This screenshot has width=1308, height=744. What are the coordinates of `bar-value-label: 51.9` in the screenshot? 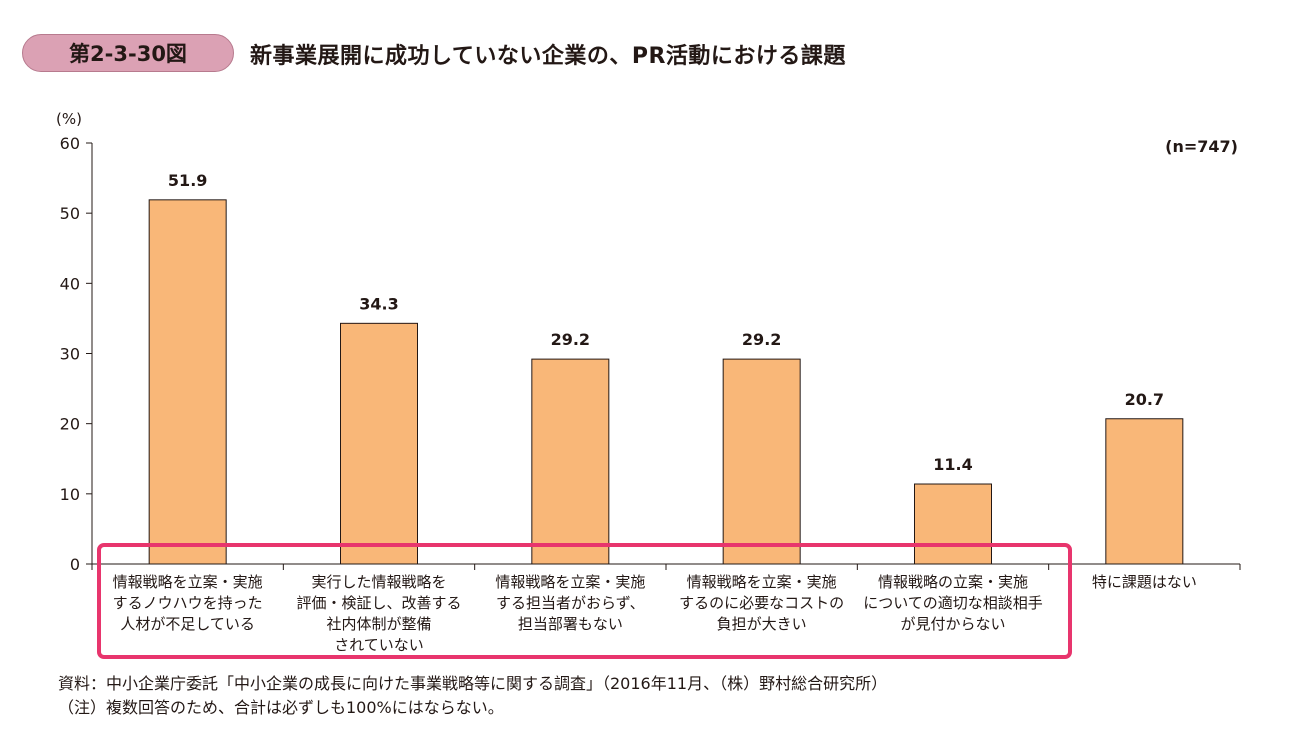 It's located at (187, 180).